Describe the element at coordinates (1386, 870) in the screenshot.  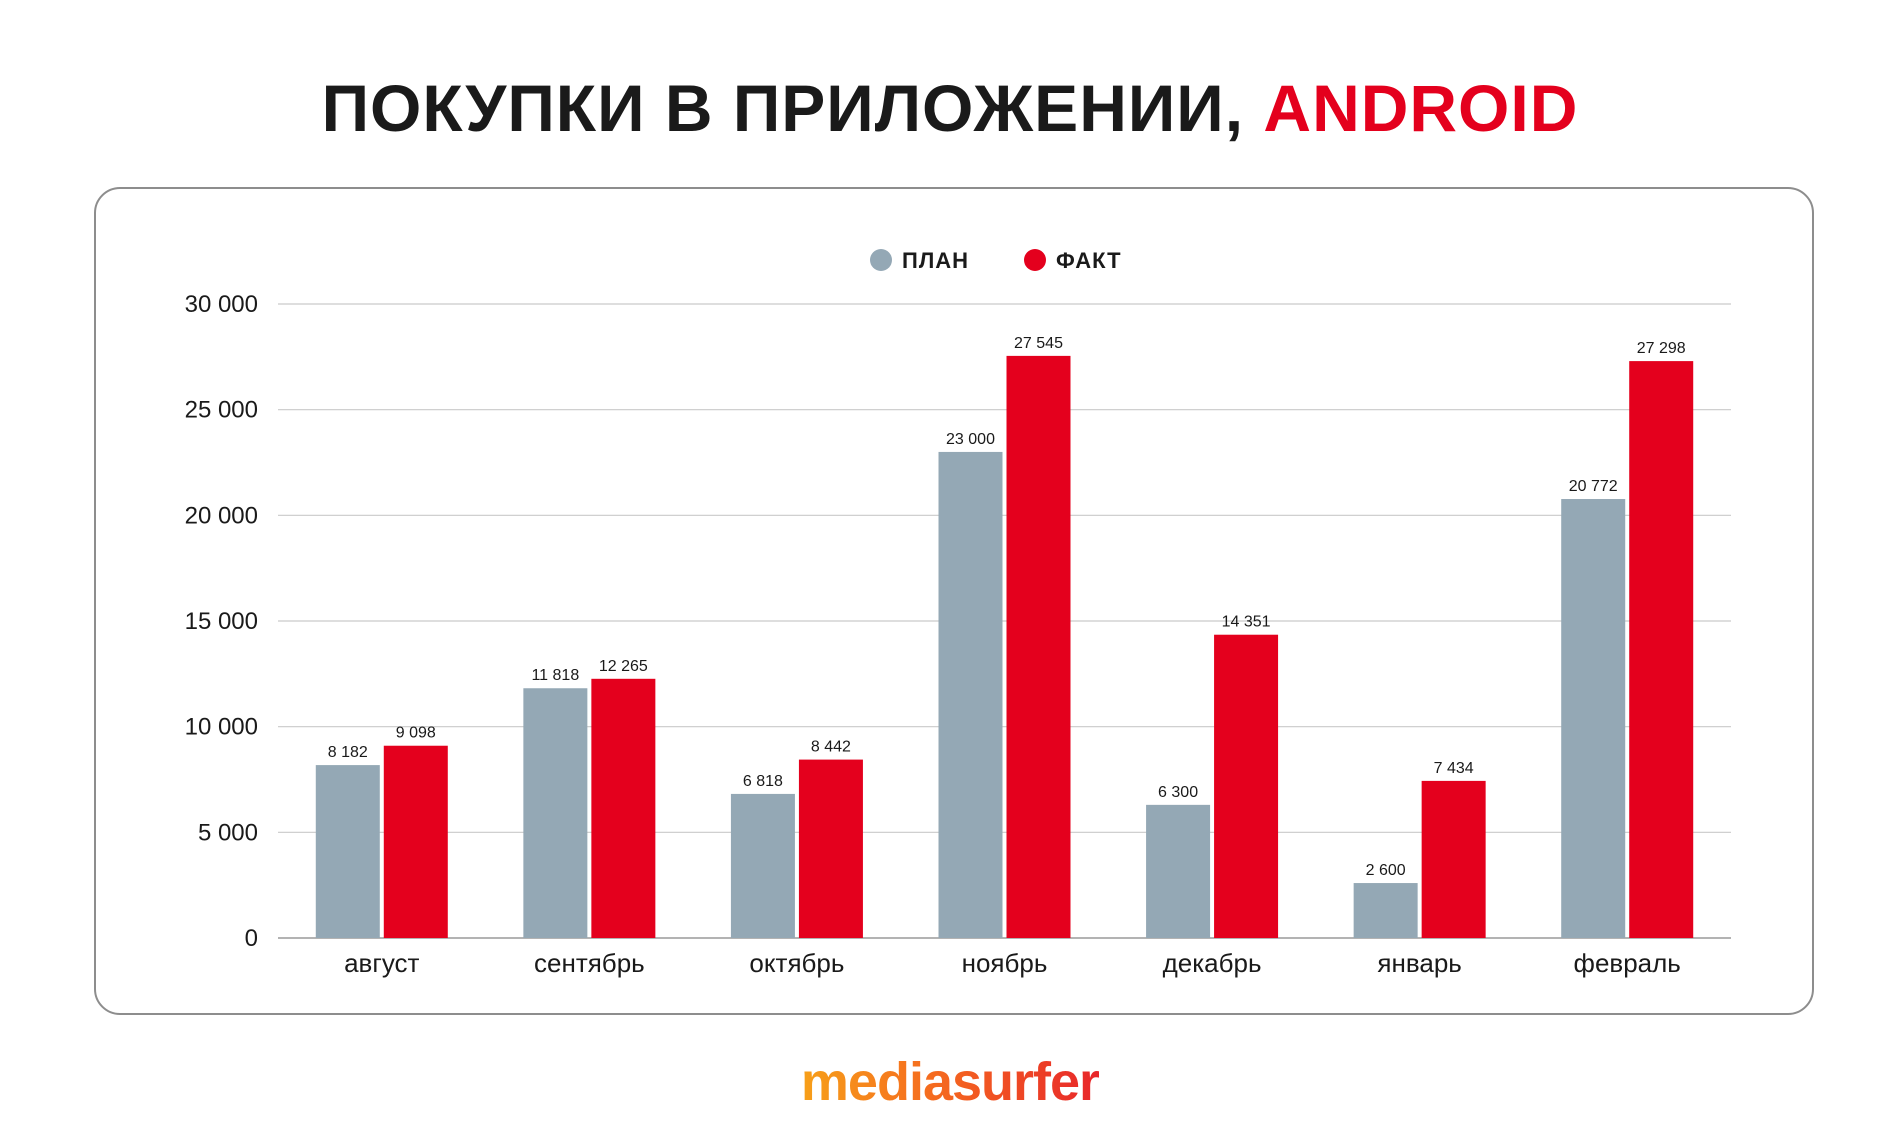
I see `data-label-plan: 2 600` at that location.